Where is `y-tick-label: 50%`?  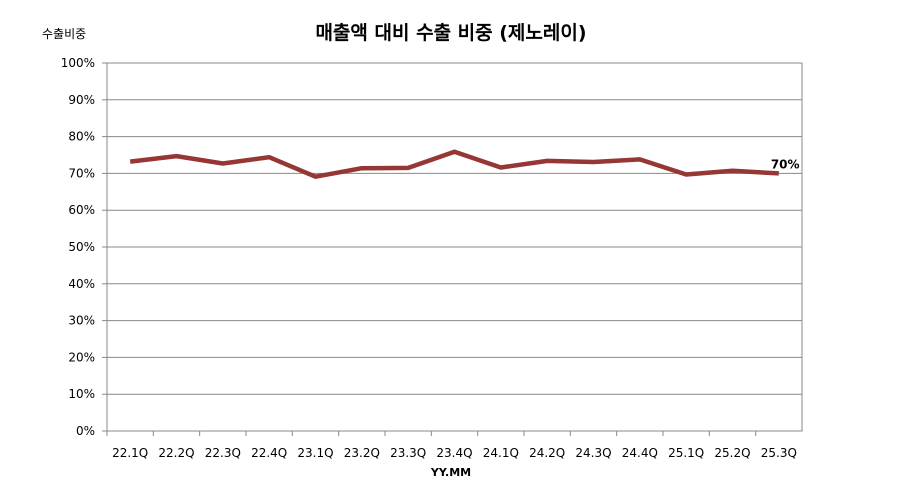
y-tick-label: 50% is located at coordinates (81, 247).